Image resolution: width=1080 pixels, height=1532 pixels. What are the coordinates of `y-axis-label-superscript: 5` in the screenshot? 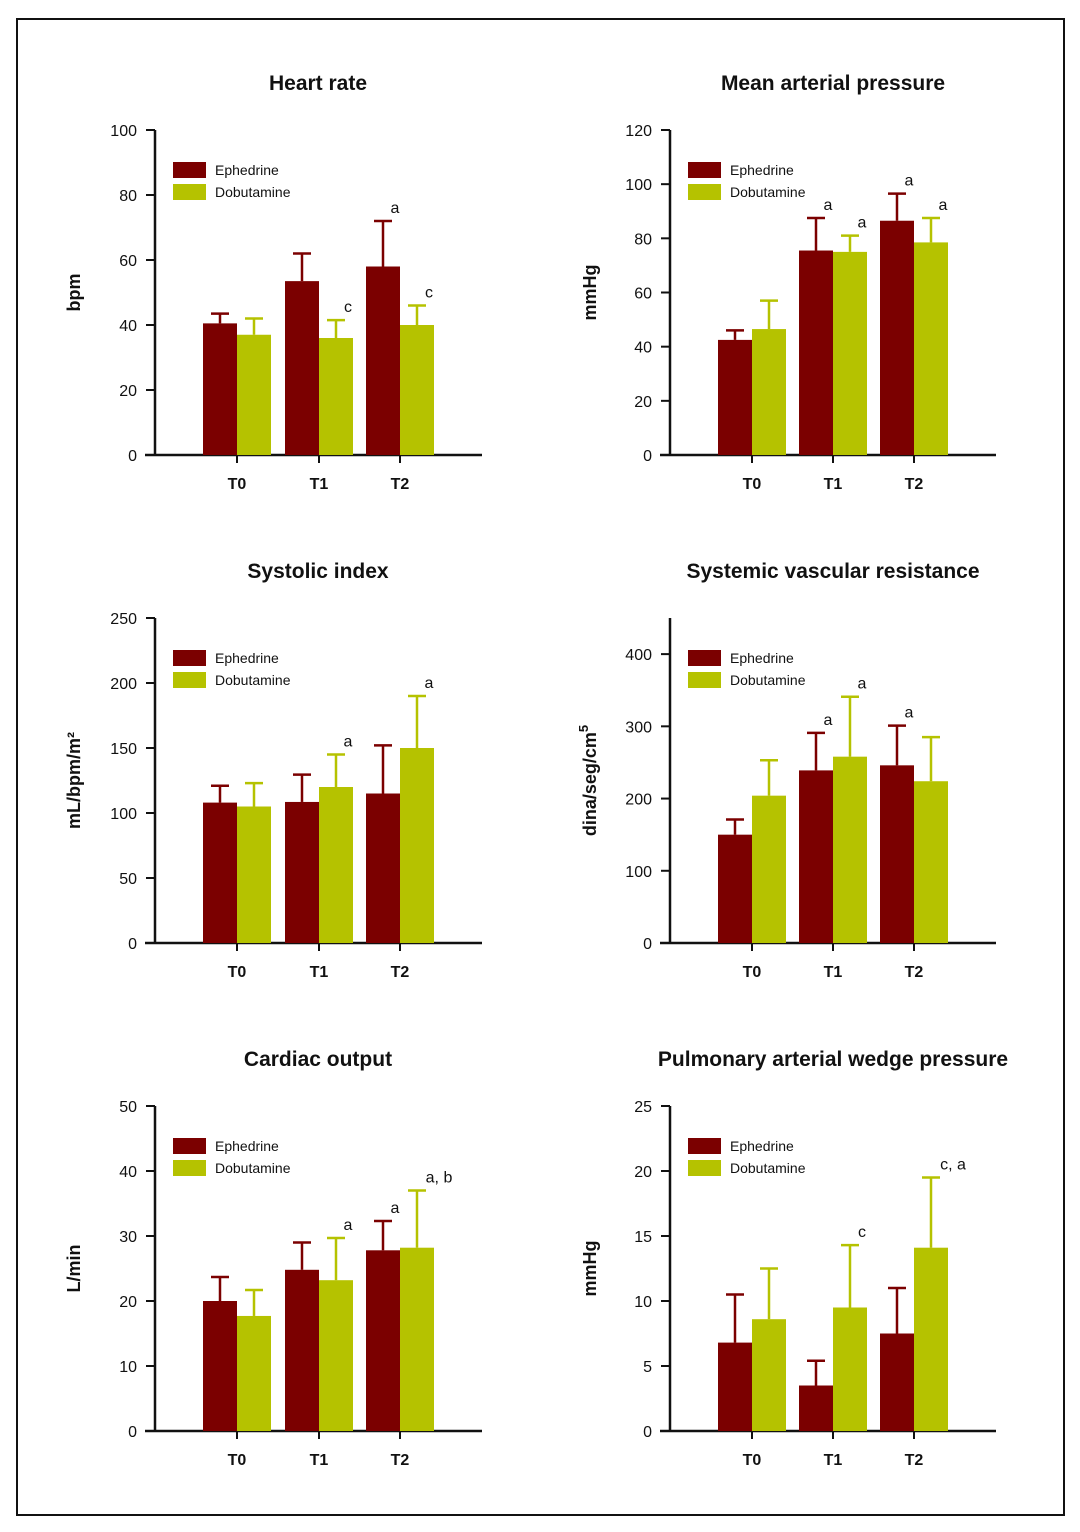 It's located at (583, 728).